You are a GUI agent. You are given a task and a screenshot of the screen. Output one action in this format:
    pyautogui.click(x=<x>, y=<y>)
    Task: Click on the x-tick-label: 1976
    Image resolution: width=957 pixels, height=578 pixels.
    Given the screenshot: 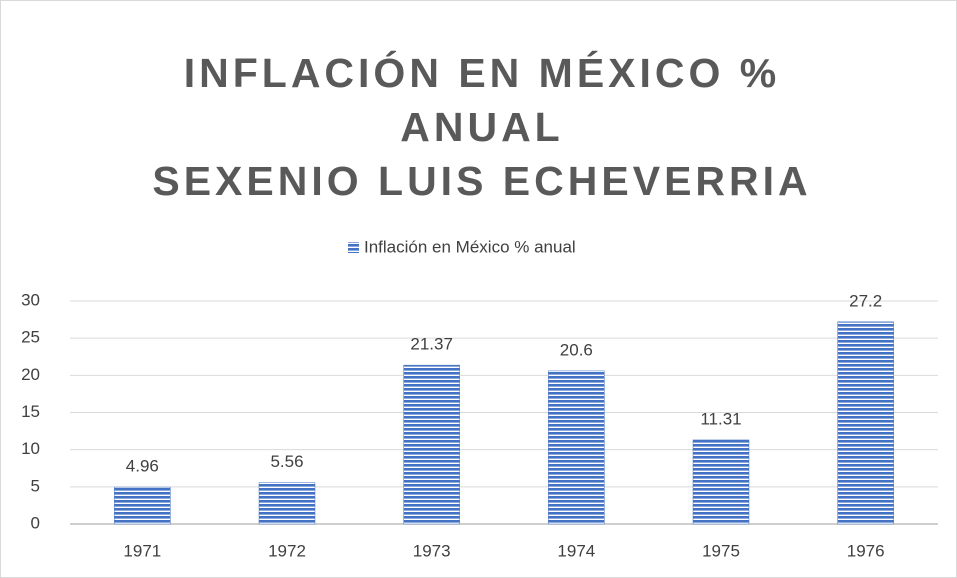 What is the action you would take?
    pyautogui.click(x=866, y=550)
    